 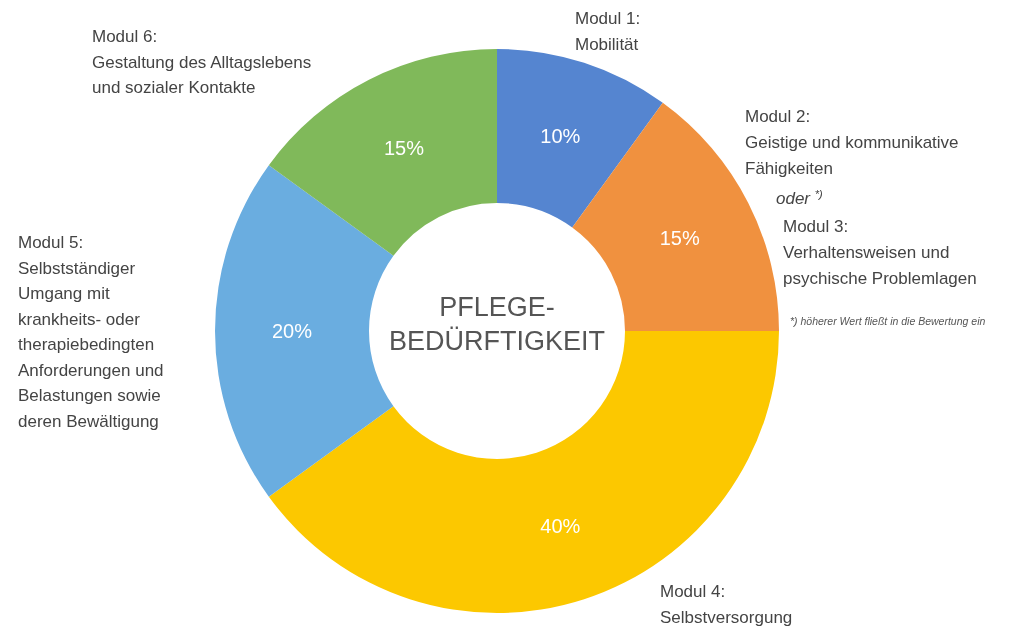 What do you see at coordinates (560, 525) in the screenshot?
I see `data-label: 40%` at bounding box center [560, 525].